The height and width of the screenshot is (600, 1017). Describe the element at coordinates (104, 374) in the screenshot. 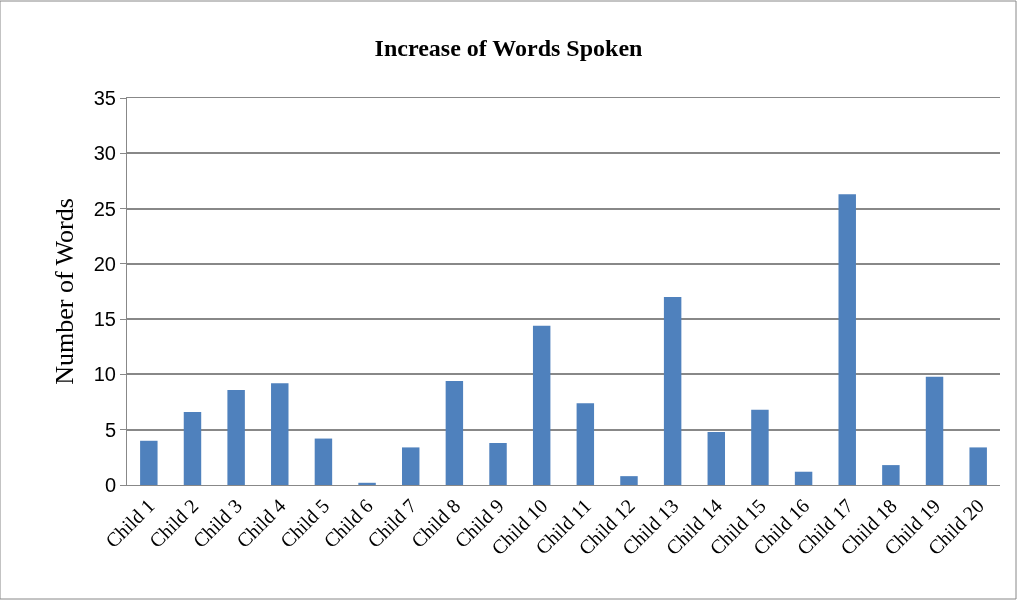

I see `y-tick-label: 10` at that location.